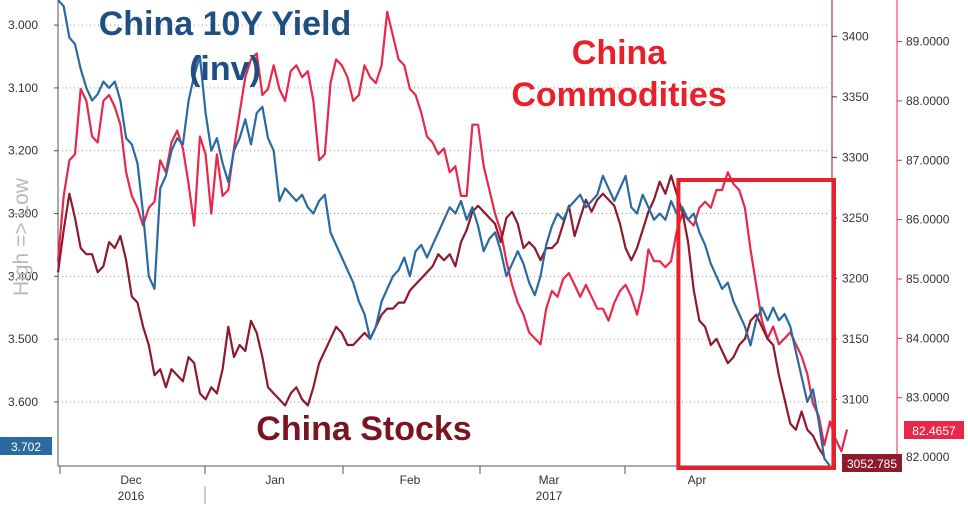 This screenshot has height=508, width=968. What do you see at coordinates (23, 339) in the screenshot?
I see `left-tick-label: 3.500` at bounding box center [23, 339].